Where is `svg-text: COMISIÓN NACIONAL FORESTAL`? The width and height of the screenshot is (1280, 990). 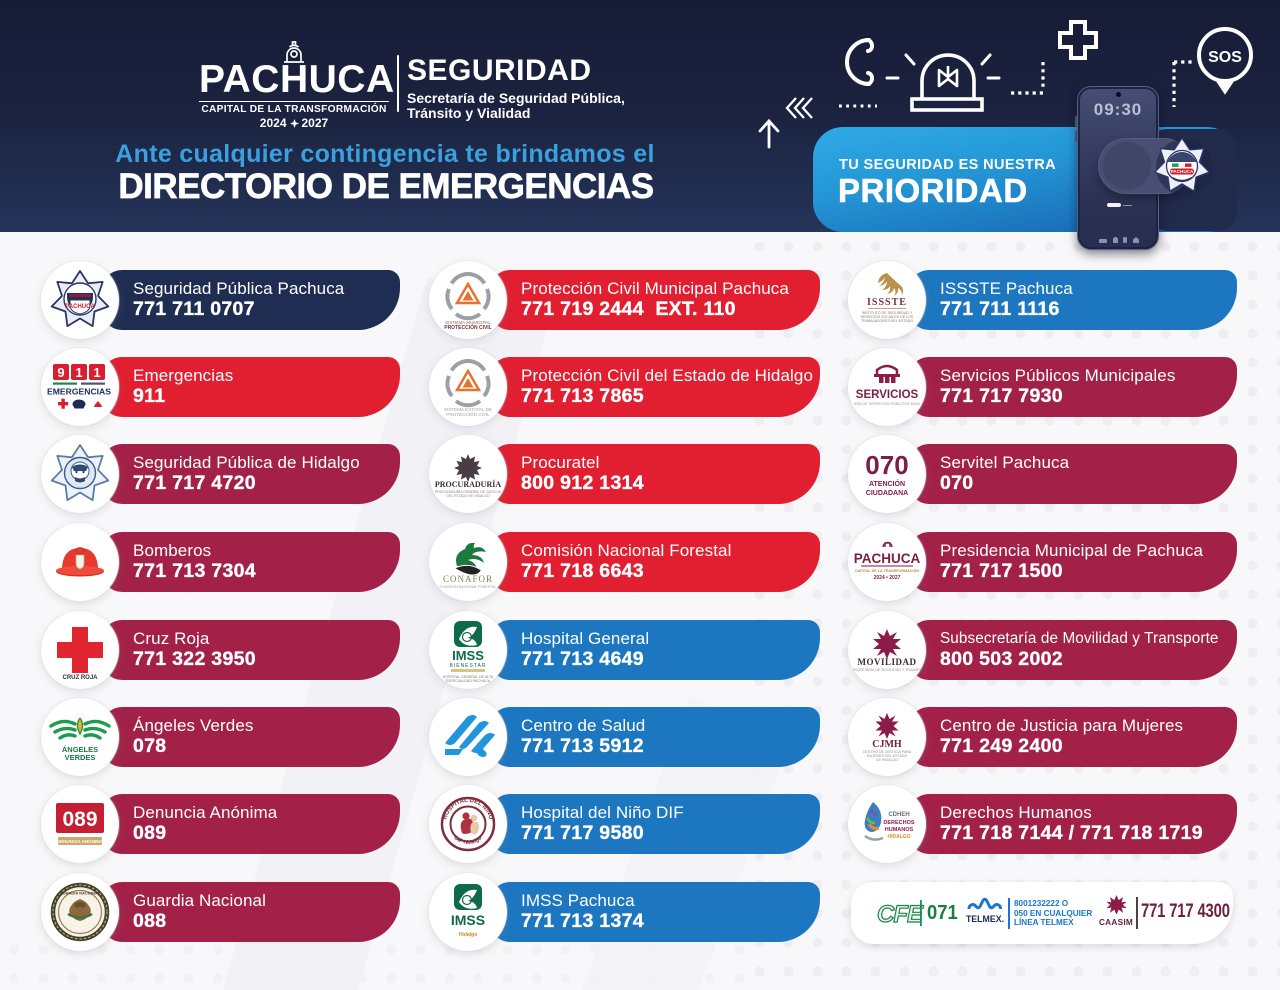 svg-text: COMISIÓN NACIONAL FORESTAL is located at coordinates (467, 586).